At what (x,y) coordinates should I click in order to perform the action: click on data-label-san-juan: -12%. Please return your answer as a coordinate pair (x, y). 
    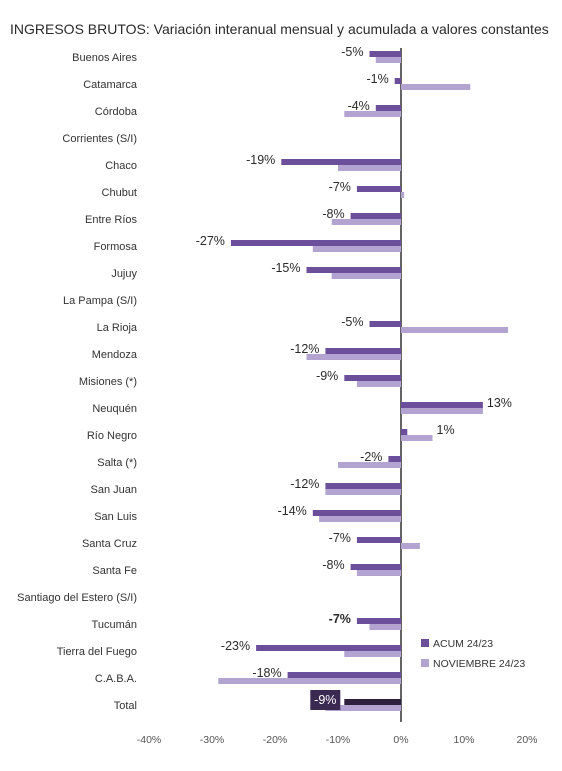
    Looking at the image, I should click on (304, 484).